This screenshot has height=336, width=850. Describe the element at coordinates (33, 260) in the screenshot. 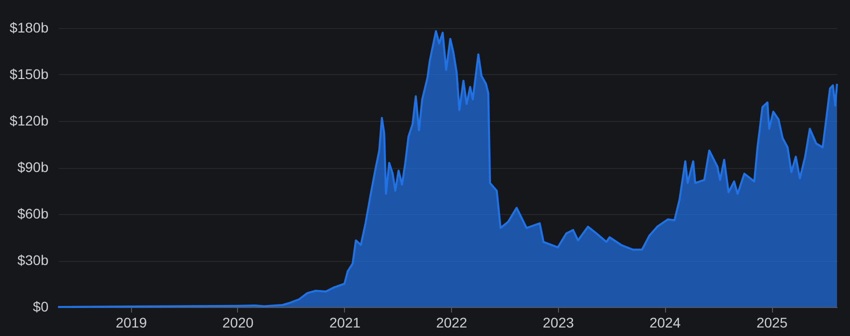

I see `y-tick-label: $30b` at that location.